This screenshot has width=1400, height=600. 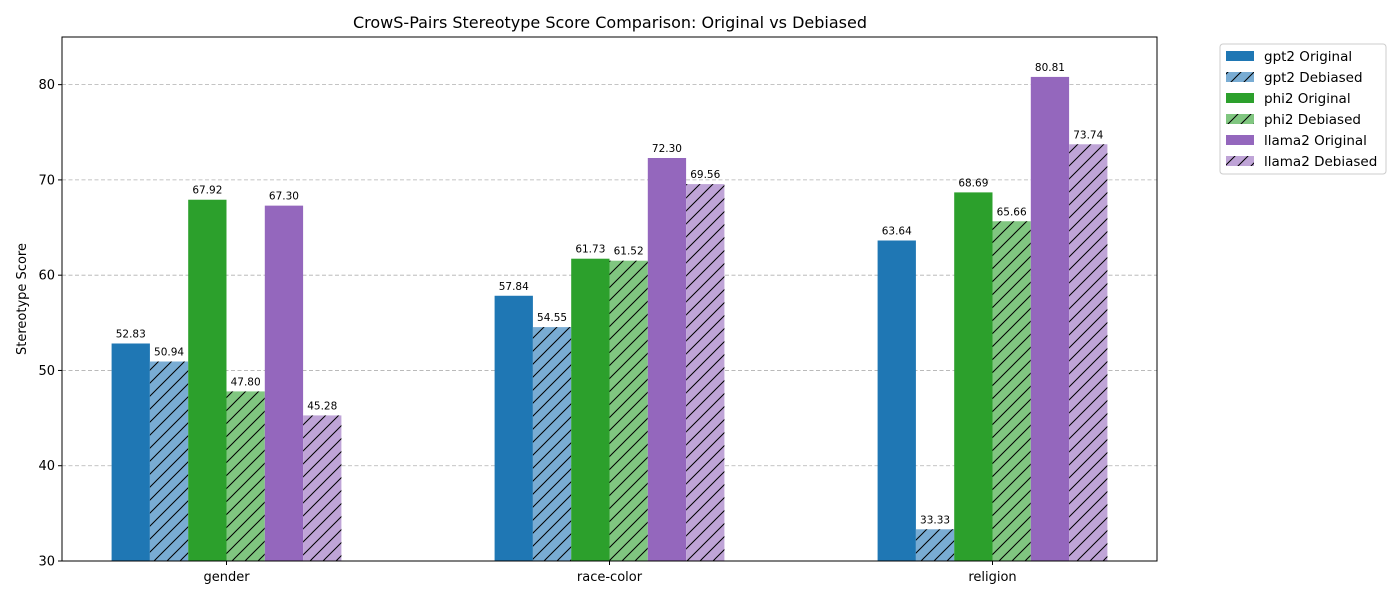 What do you see at coordinates (131, 334) in the screenshot?
I see `bar-value-label: 52.83` at bounding box center [131, 334].